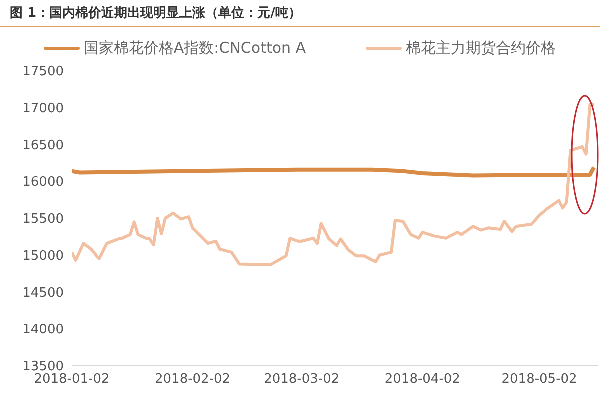 The height and width of the screenshot is (411, 600). I want to click on y-tick-label: 17500, so click(43, 72).